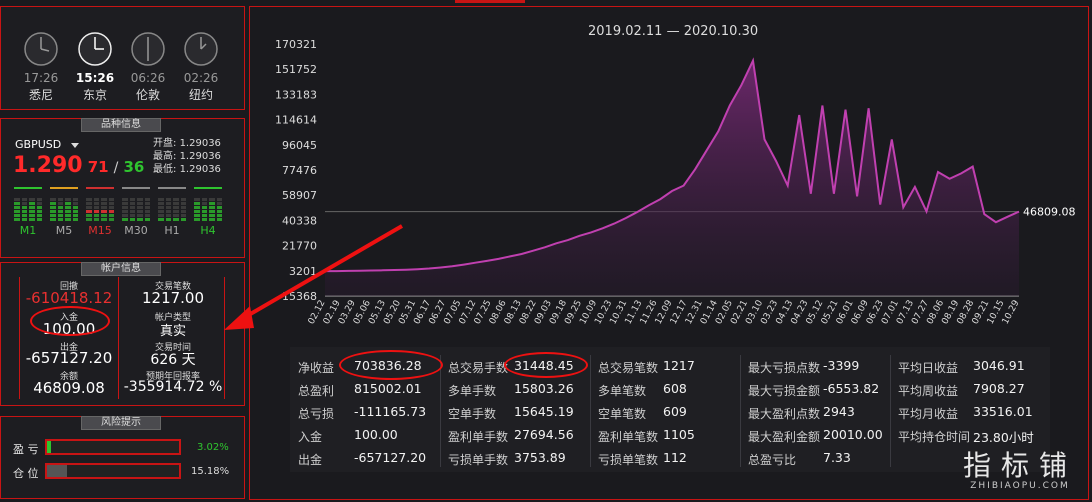 Image resolution: width=1092 pixels, height=502 pixels. What do you see at coordinates (57, 471) in the screenshot?
I see `position-meter-fill` at bounding box center [57, 471].